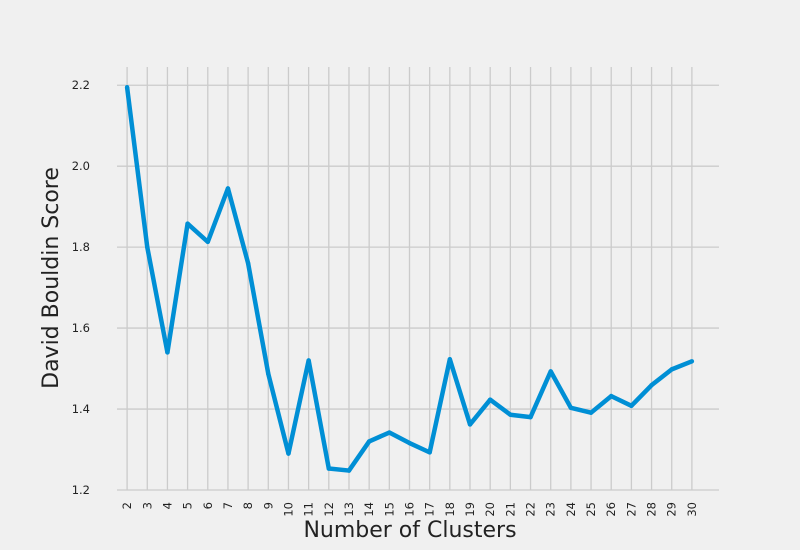 The image size is (800, 550). Describe the element at coordinates (672, 509) in the screenshot. I see `x-tick-label: 29` at that location.